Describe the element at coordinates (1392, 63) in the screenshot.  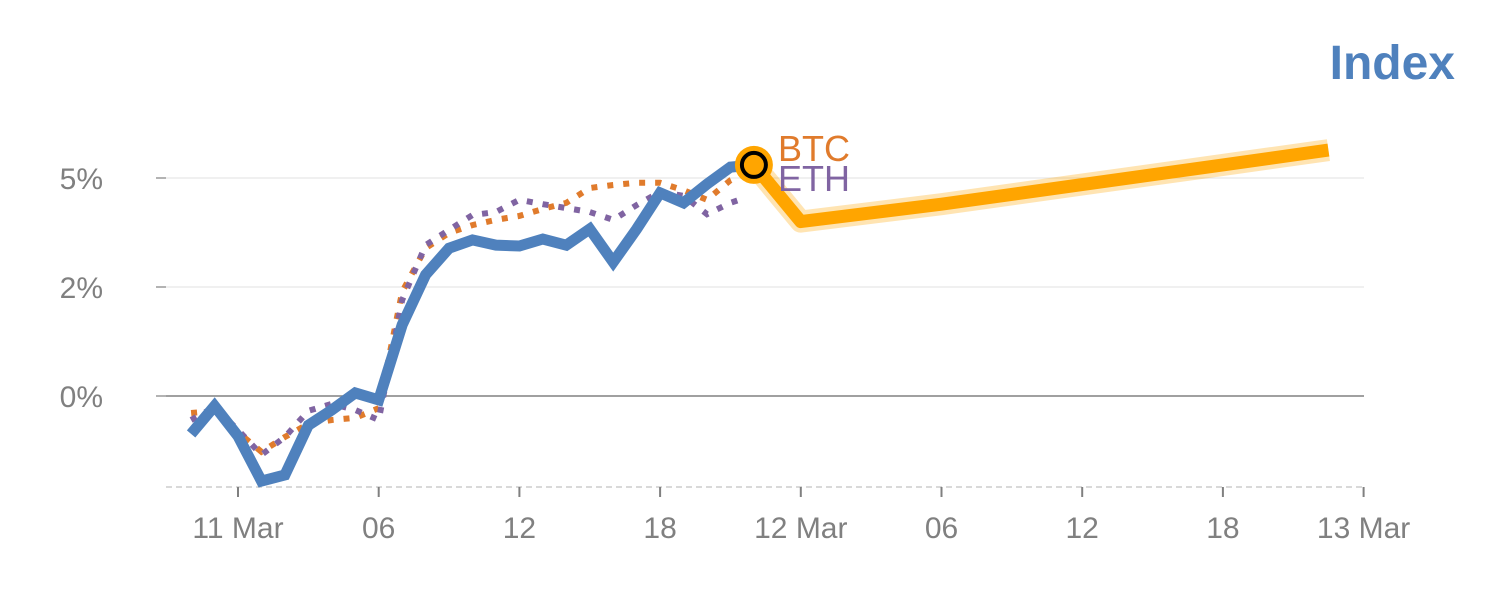
I see `chart-title: Index` at that location.